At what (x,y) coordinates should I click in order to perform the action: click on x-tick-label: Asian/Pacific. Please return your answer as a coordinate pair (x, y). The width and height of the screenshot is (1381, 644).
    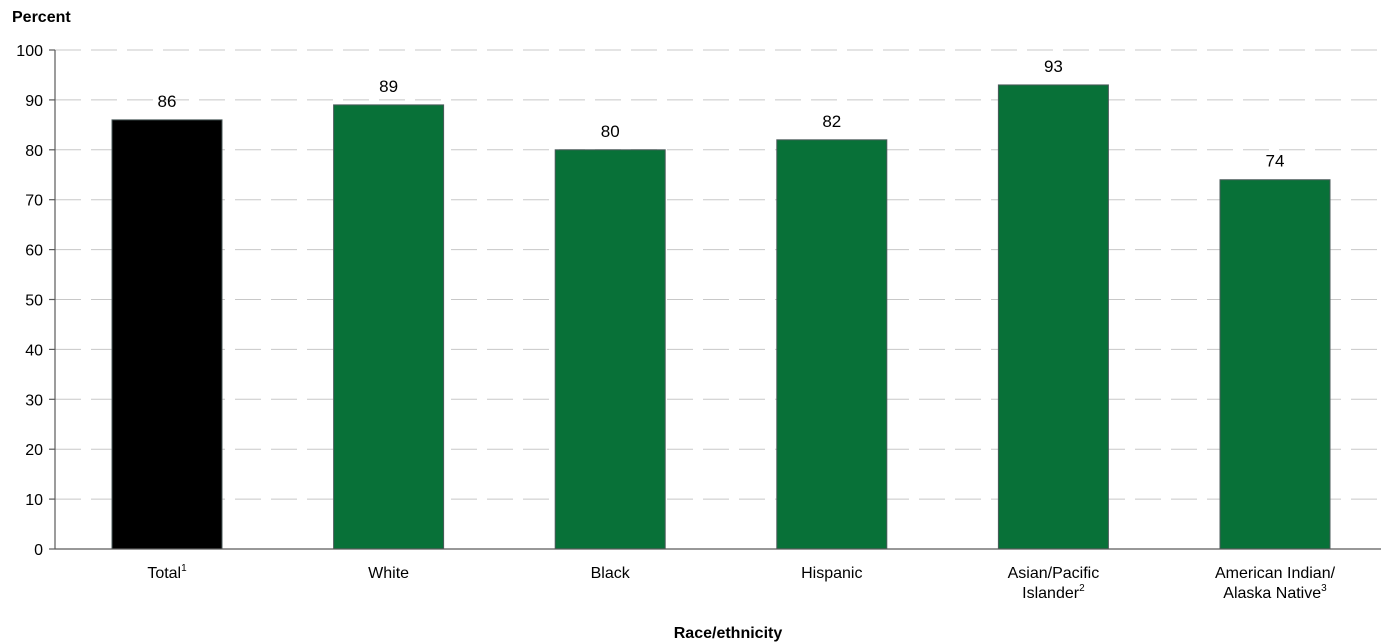
    Looking at the image, I should click on (1054, 573).